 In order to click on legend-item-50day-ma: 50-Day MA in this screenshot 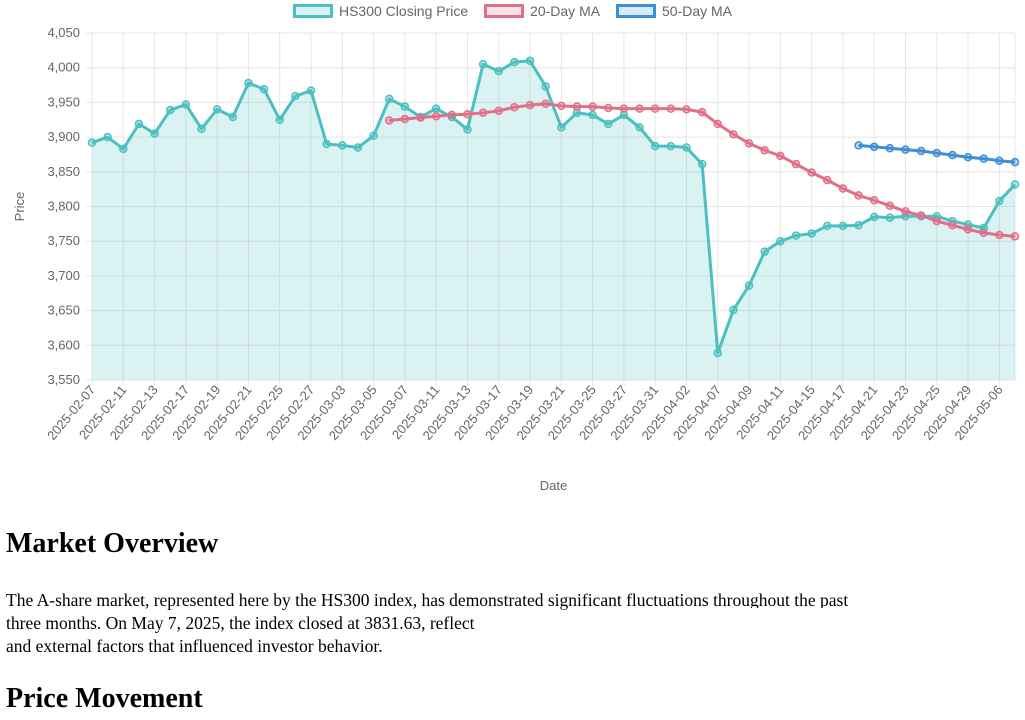, I will do `click(673, 11)`.